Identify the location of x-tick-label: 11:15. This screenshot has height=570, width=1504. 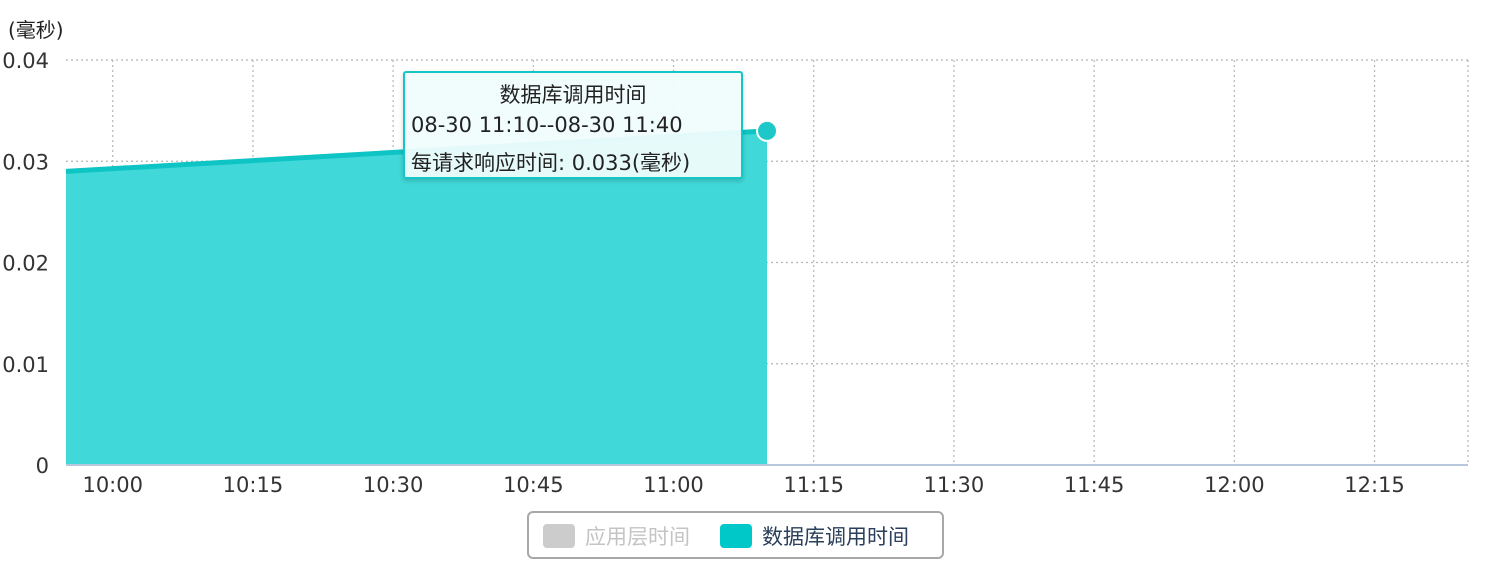
(813, 485).